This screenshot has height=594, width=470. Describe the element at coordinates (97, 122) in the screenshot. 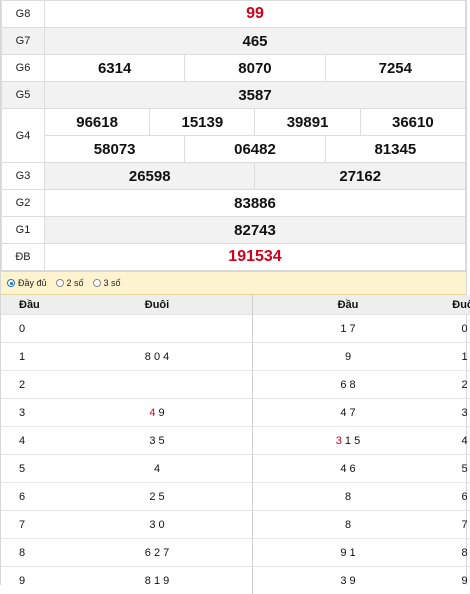

I see `prize-value: 96618` at that location.